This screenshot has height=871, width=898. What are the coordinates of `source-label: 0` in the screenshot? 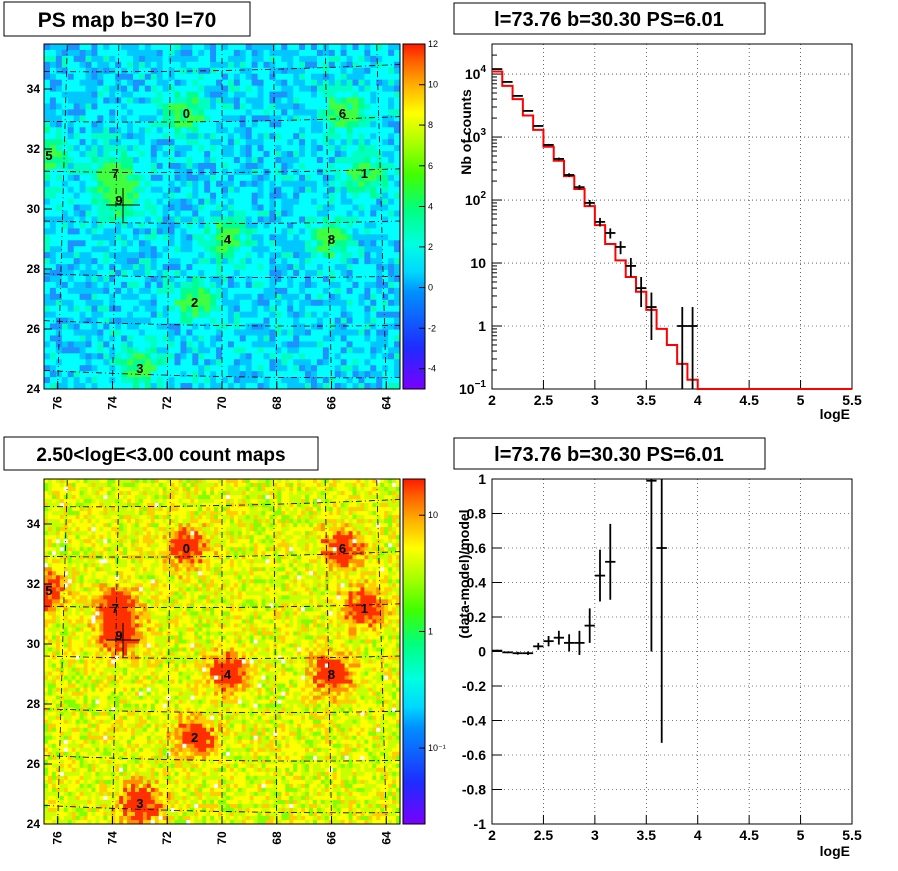 It's located at (186, 113).